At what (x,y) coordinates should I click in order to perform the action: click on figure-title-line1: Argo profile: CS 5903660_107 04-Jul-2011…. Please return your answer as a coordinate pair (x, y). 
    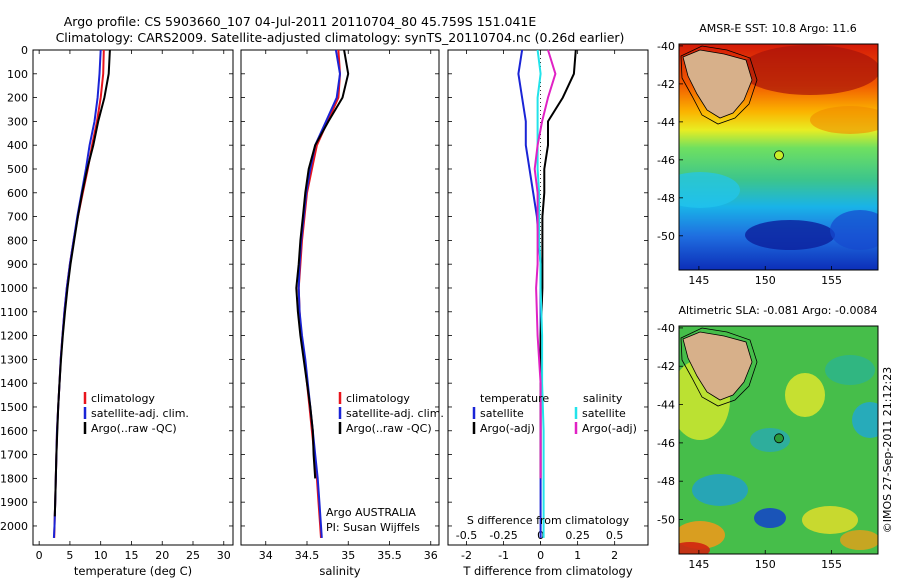
    Looking at the image, I should click on (300, 21).